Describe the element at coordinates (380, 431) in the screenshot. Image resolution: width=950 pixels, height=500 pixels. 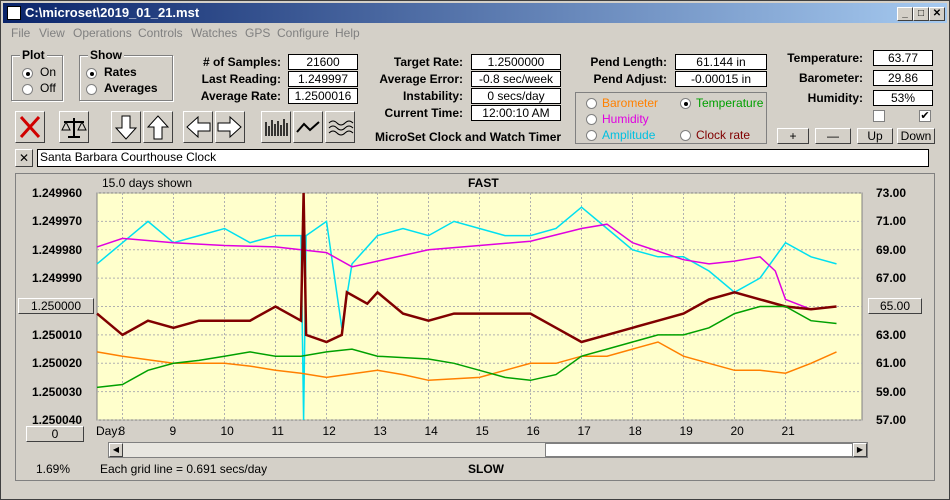
I see `x-tick: 13` at that location.